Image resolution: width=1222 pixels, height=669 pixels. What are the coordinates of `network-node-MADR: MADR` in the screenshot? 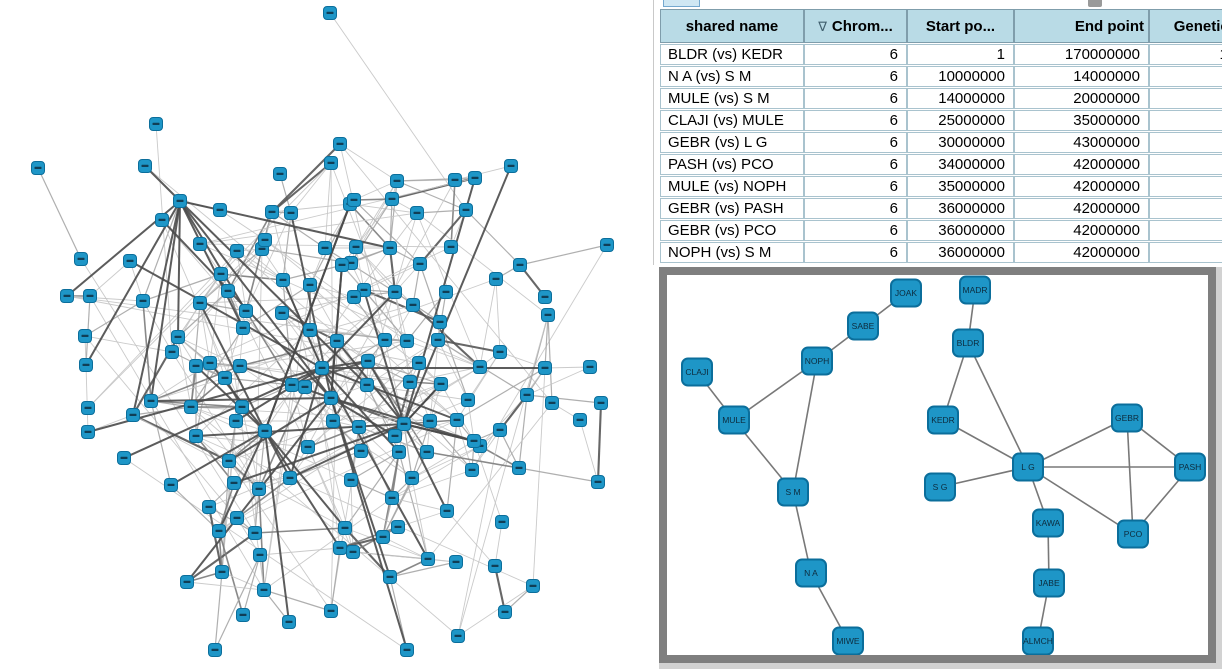 It's located at (975, 290).